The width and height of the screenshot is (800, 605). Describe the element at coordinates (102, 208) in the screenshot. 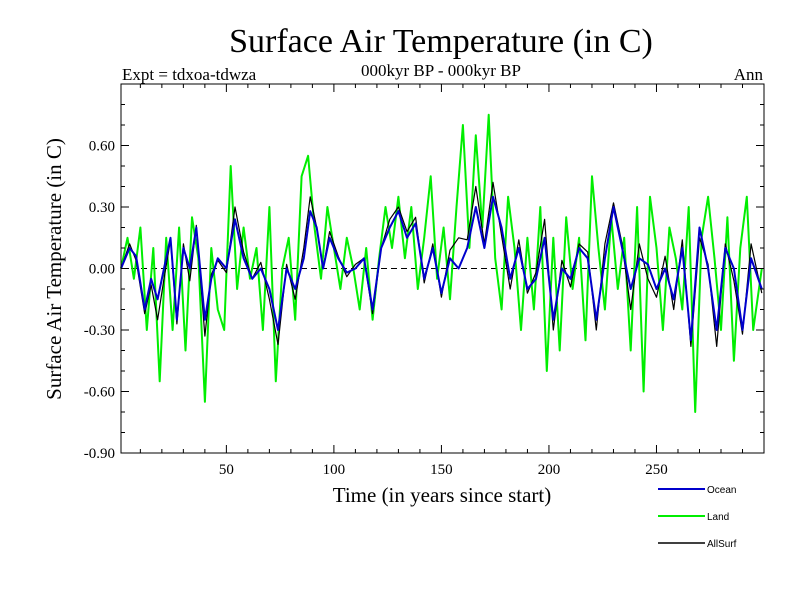

I see `y-tick-label: 0.30` at that location.